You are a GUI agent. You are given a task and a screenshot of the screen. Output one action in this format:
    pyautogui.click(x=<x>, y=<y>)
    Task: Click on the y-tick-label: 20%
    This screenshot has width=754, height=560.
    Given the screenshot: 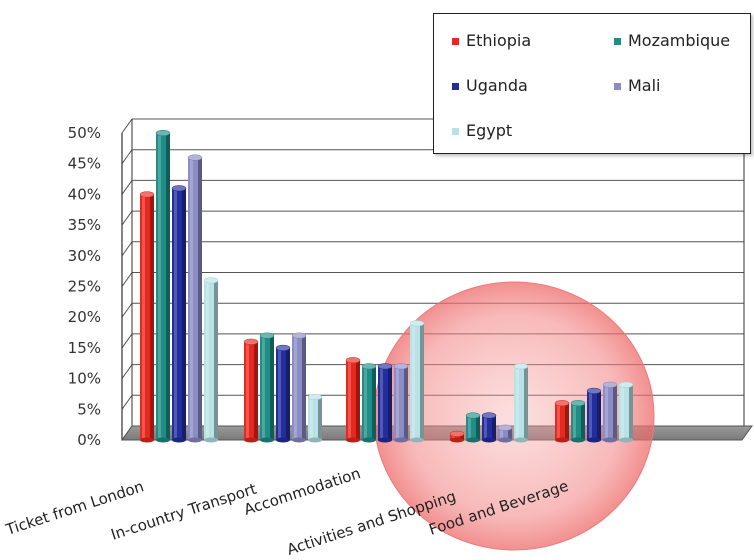 What is the action you would take?
    pyautogui.click(x=84, y=317)
    